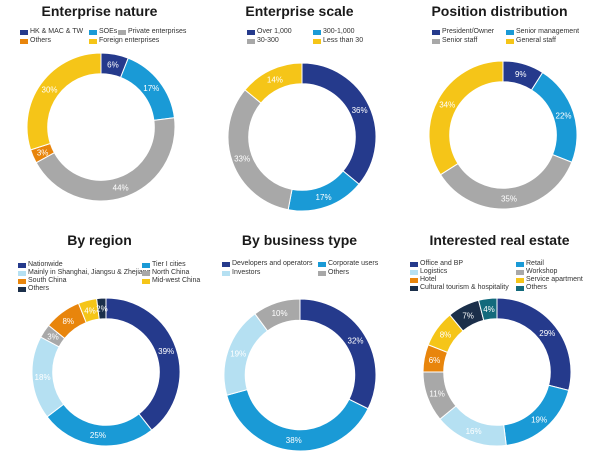  Describe the element at coordinates (246, 272) in the screenshot. I see `legend-label: Investors` at that location.